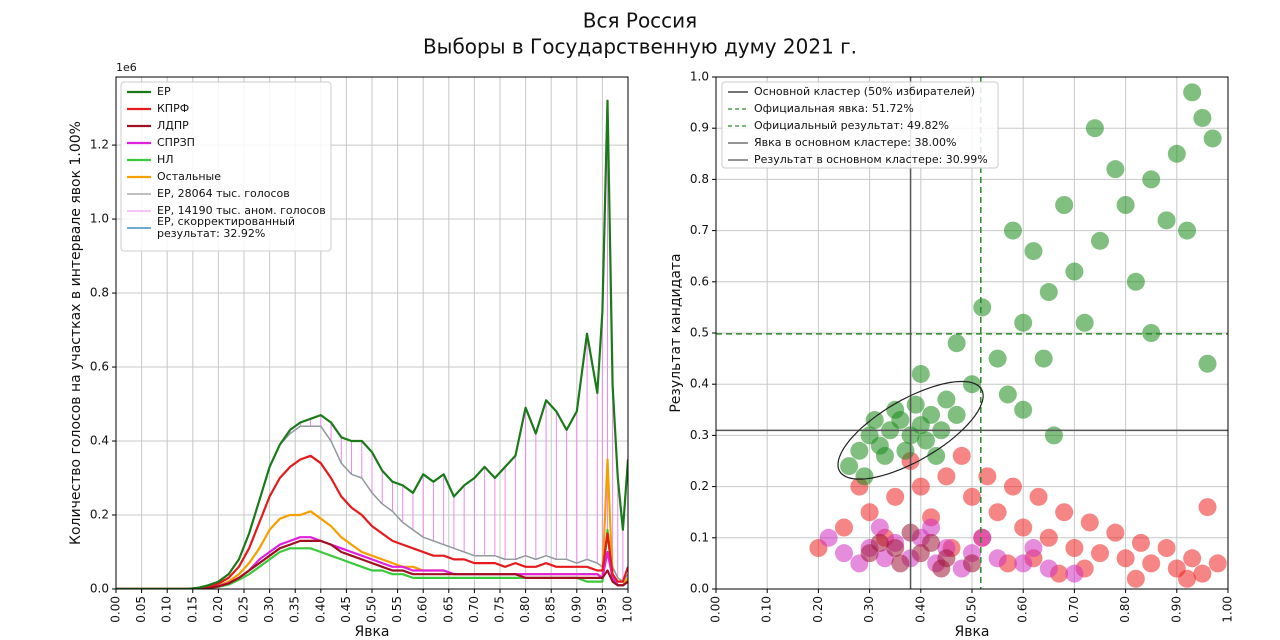 The image size is (1280, 640). Describe the element at coordinates (397, 609) in the screenshot. I see `x-tick-label: 0.55` at that location.